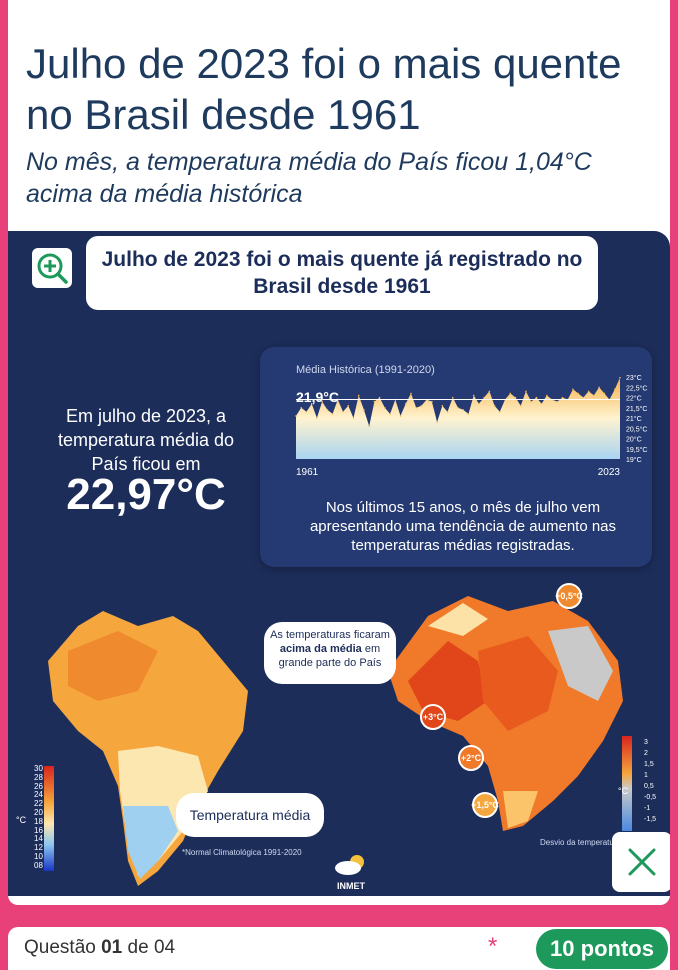  What do you see at coordinates (650, 781) in the screenshot?
I see `legend-right: 3 2 1,5 1 0,5 -0,5 -1 -1,5` at bounding box center [650, 781].